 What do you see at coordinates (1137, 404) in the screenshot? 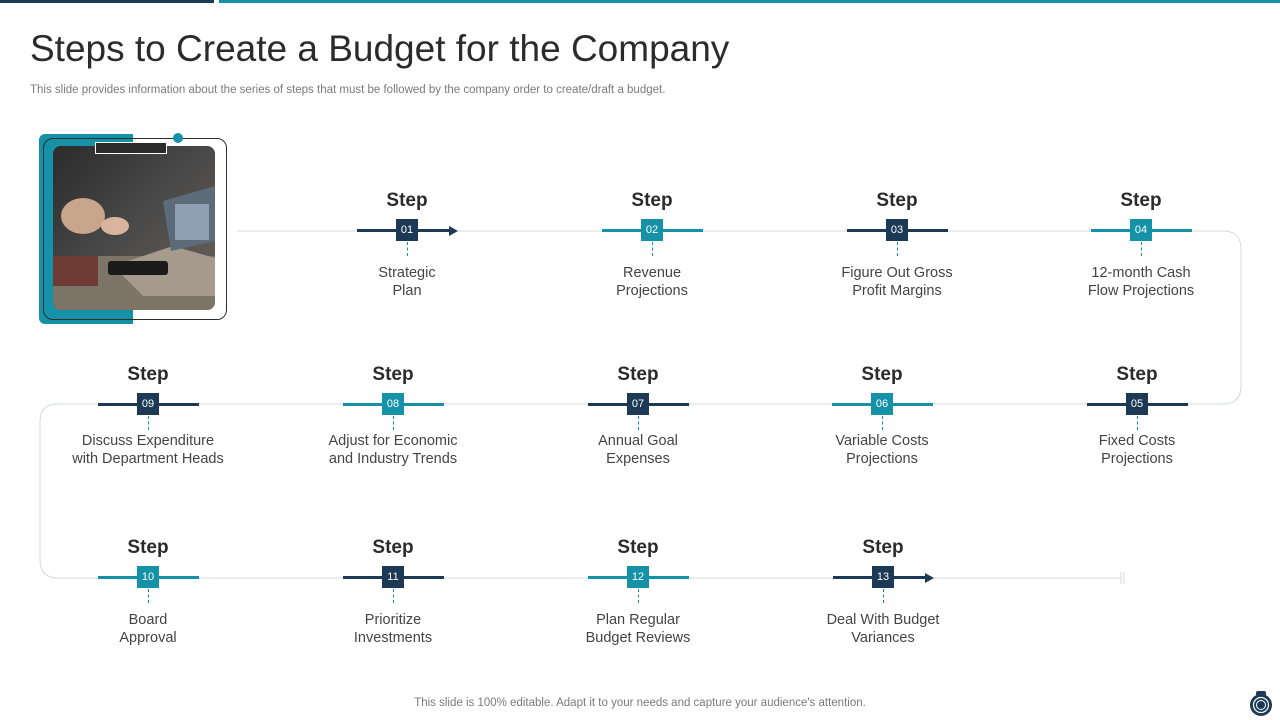
I see `step-number-badge: 05` at bounding box center [1137, 404].